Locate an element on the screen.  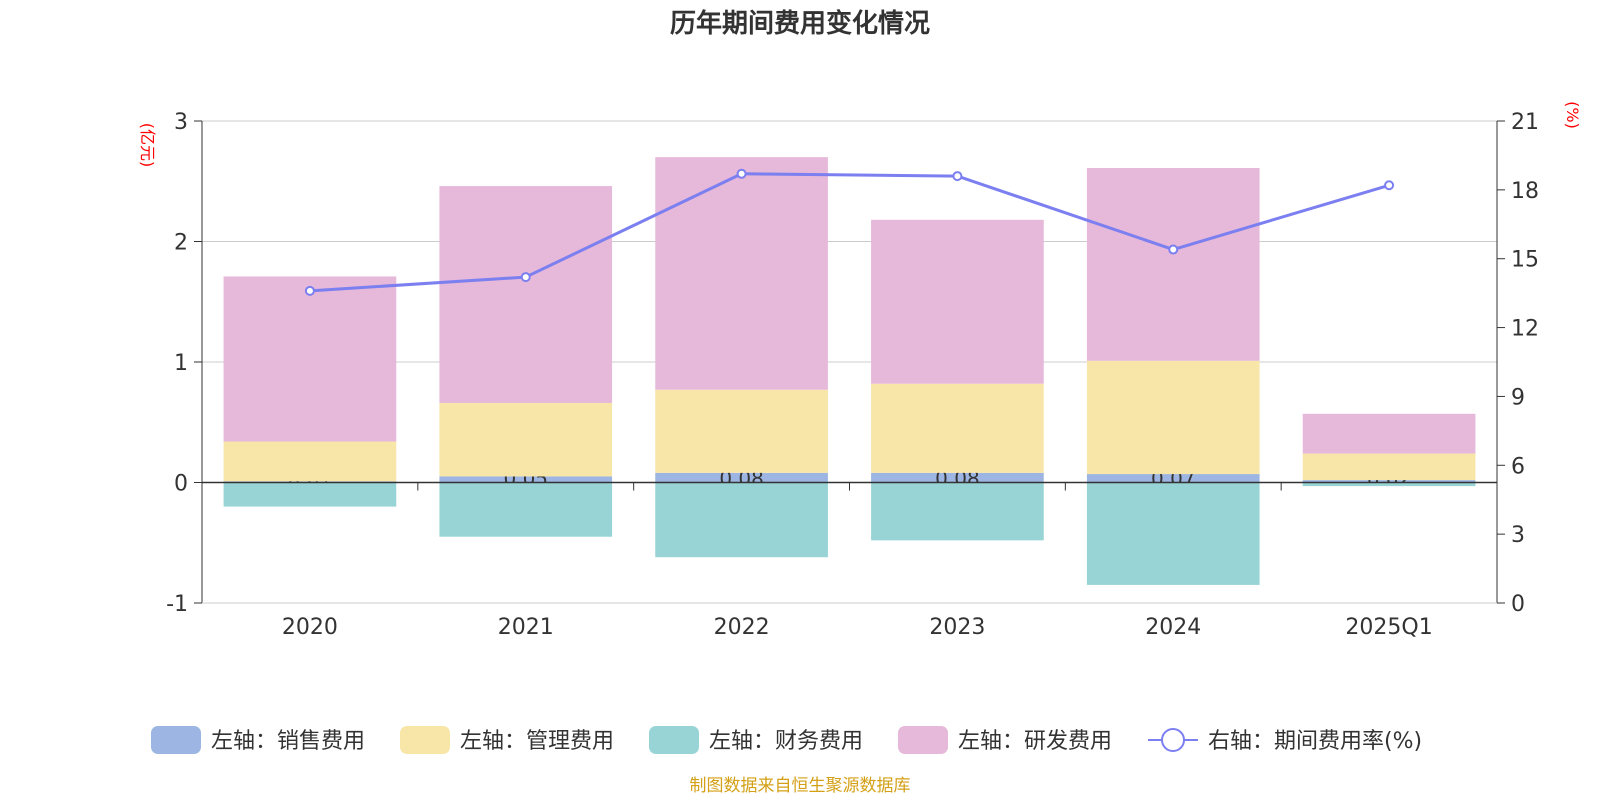
chart-title: 历年期间费用变化情况 is located at coordinates (800, 23).